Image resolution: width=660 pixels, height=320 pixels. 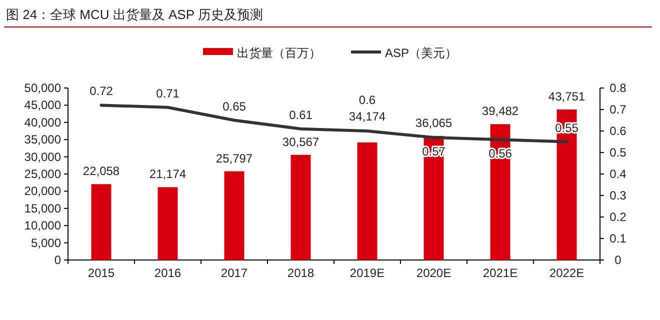 What do you see at coordinates (618, 217) in the screenshot?
I see `y2-tick-label: 0.2` at bounding box center [618, 217].